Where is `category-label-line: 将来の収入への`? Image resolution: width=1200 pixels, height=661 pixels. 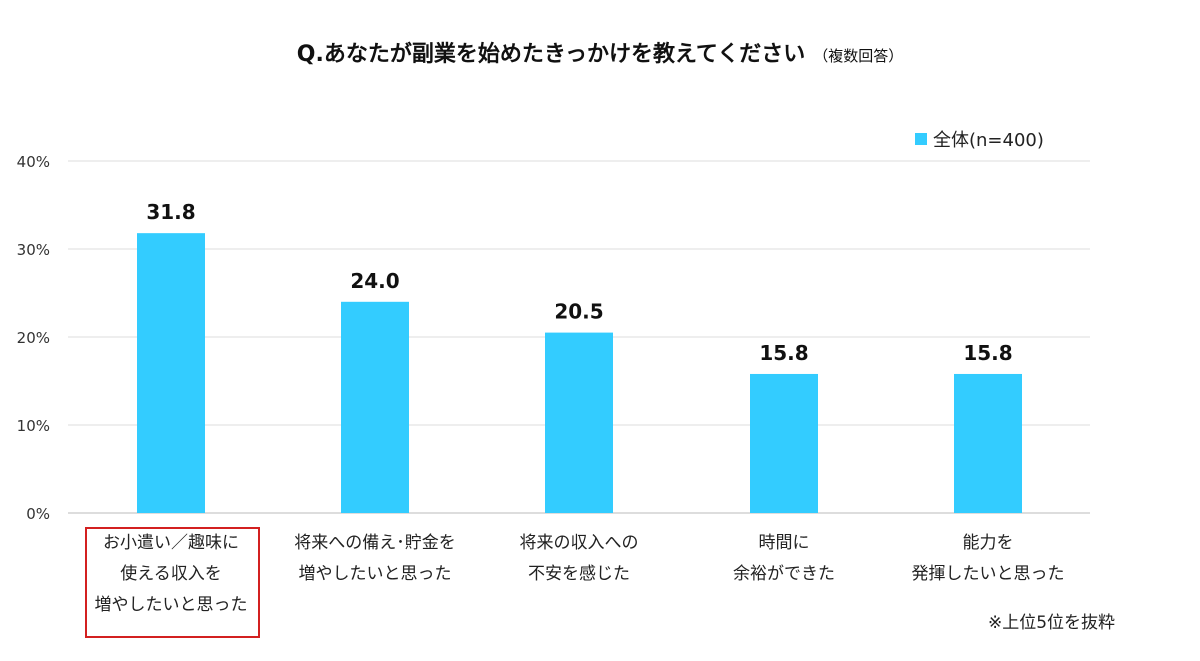
category-label-line: 将来の収入への is located at coordinates (579, 543).